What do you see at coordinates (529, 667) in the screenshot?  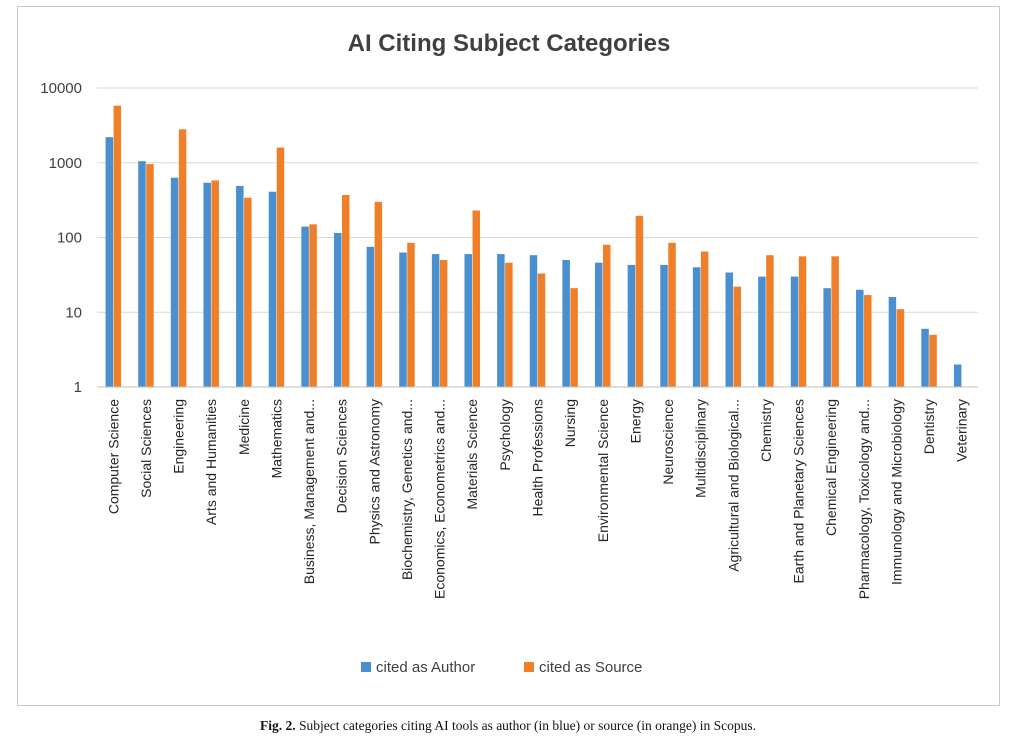 I see `legend-swatch-source` at bounding box center [529, 667].